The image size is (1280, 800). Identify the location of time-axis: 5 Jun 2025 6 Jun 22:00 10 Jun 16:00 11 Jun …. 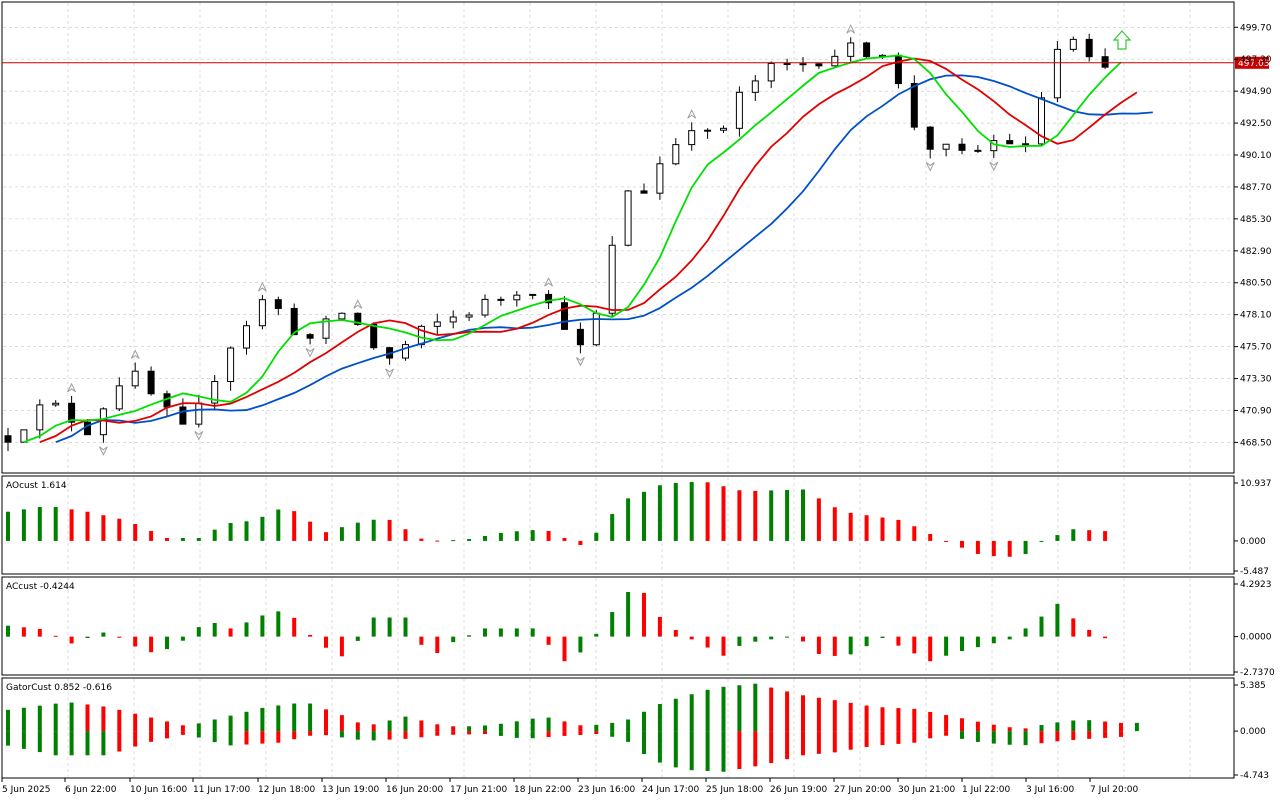
(570, 786).